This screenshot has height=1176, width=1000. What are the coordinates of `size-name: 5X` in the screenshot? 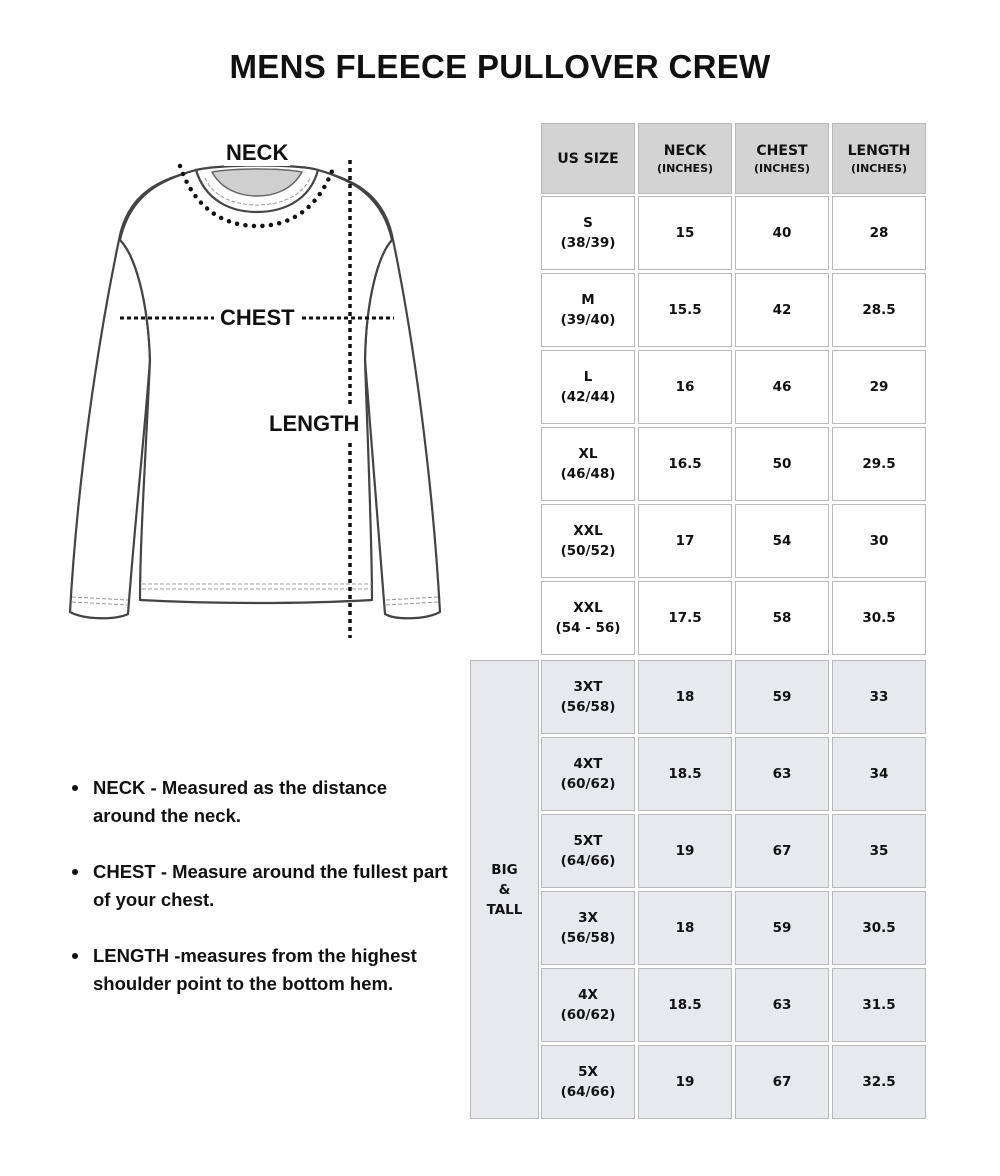 It's located at (588, 1072).